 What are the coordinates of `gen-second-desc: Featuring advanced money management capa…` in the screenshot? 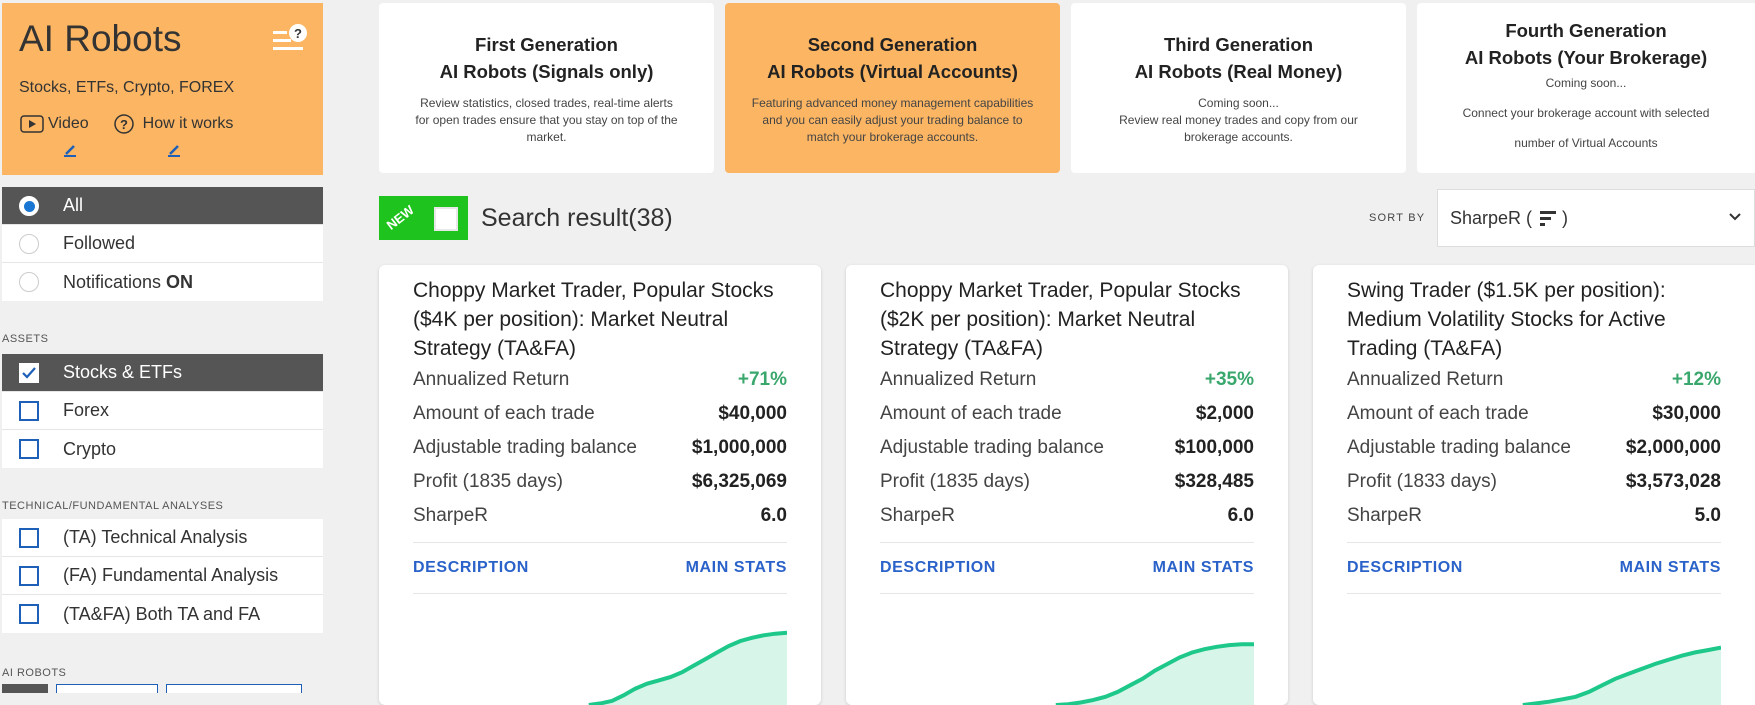 It's located at (892, 120).